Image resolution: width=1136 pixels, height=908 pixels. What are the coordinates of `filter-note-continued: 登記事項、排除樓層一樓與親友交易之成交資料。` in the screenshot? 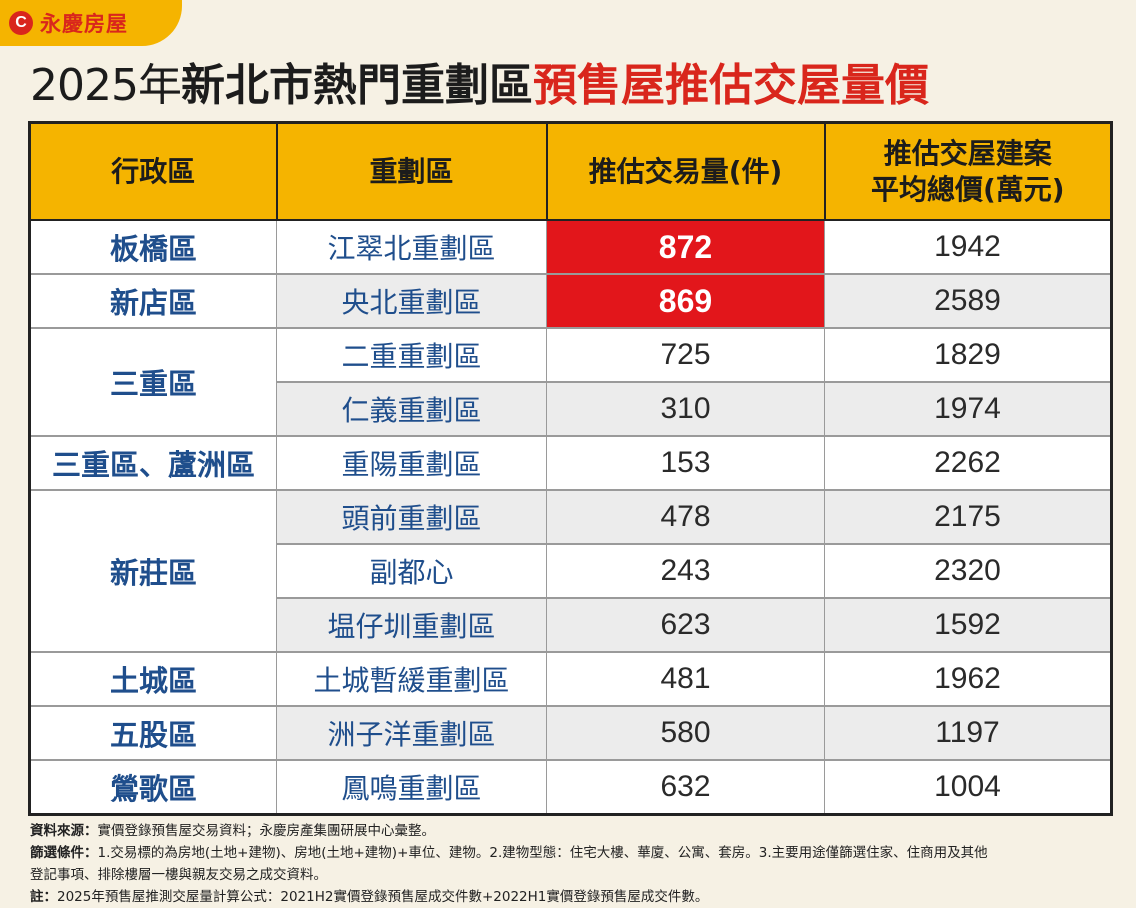 It's located at (572, 875).